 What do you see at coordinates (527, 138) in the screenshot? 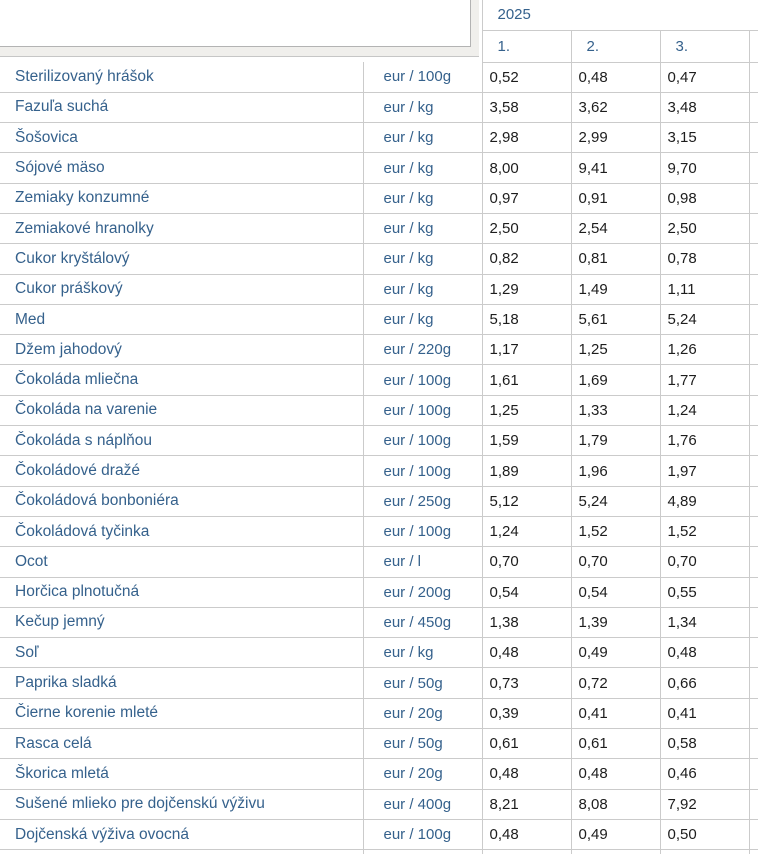
I see `price-cell-month-1: 2,98` at bounding box center [527, 138].